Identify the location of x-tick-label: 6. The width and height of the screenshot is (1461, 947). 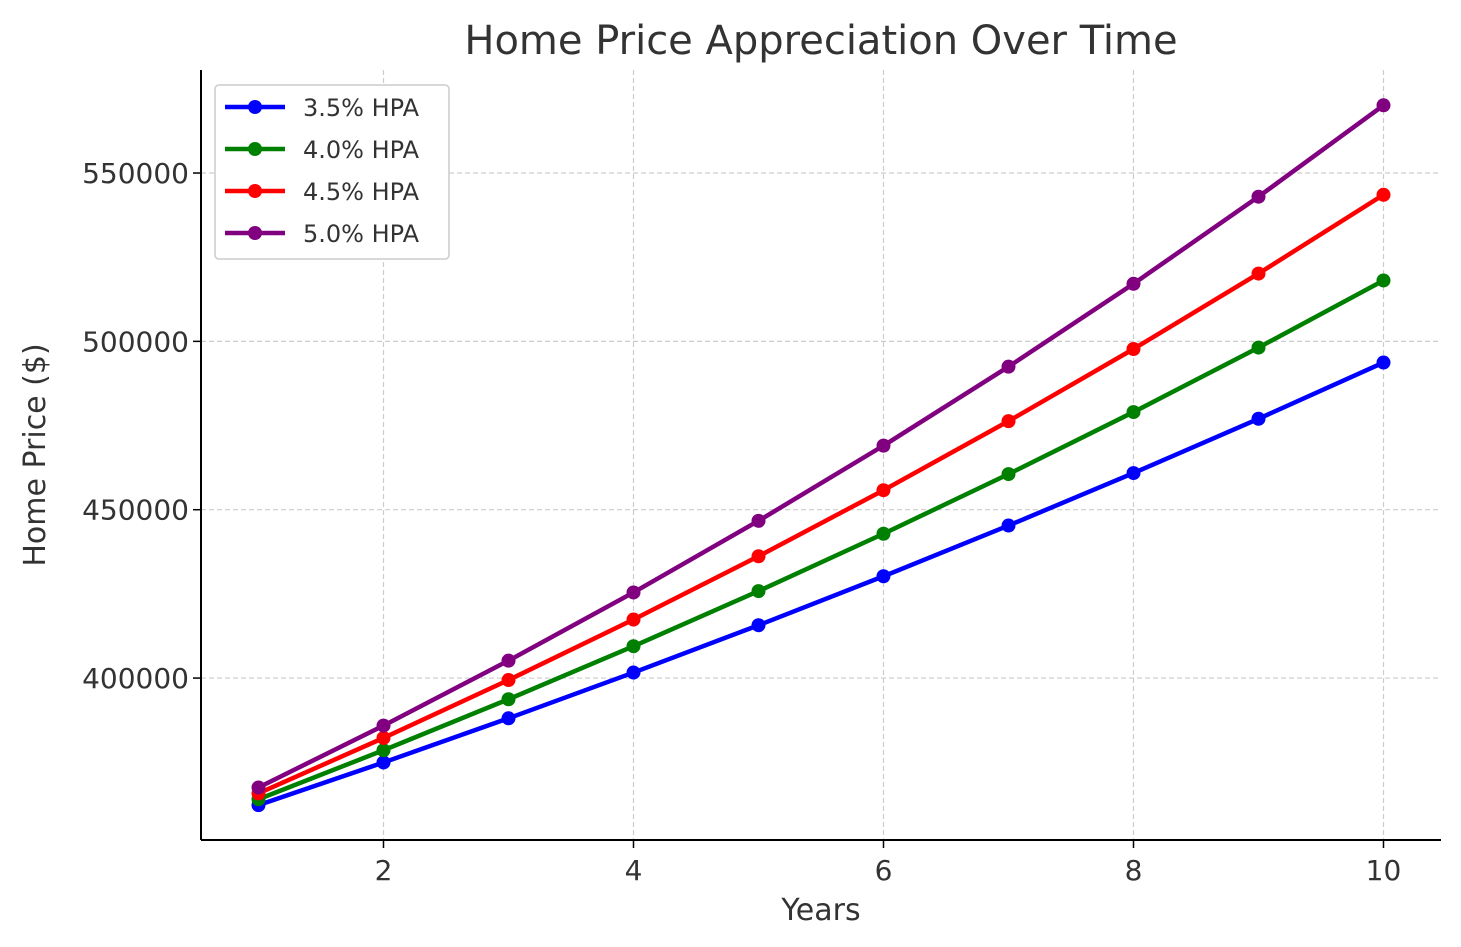
(884, 870).